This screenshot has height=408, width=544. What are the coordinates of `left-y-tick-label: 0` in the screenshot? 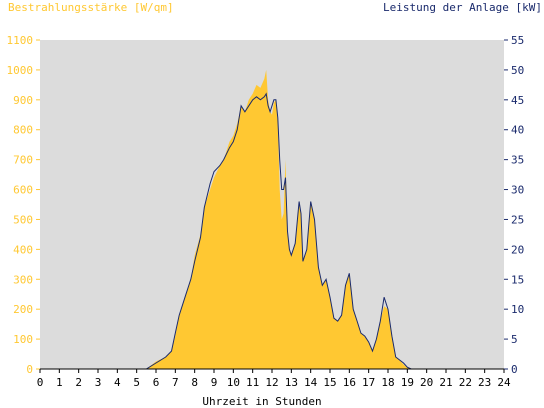 It's located at (29, 369).